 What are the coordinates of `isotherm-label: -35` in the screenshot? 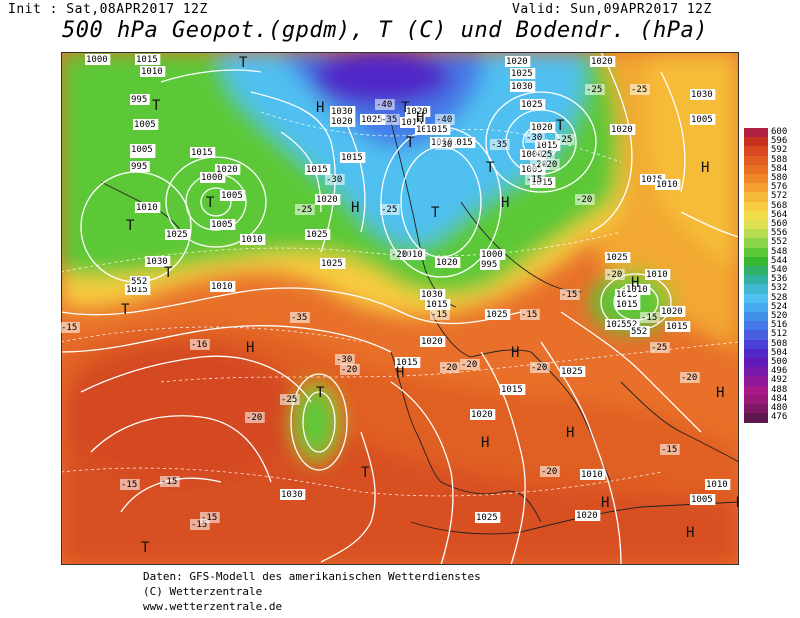 It's located at (299, 318).